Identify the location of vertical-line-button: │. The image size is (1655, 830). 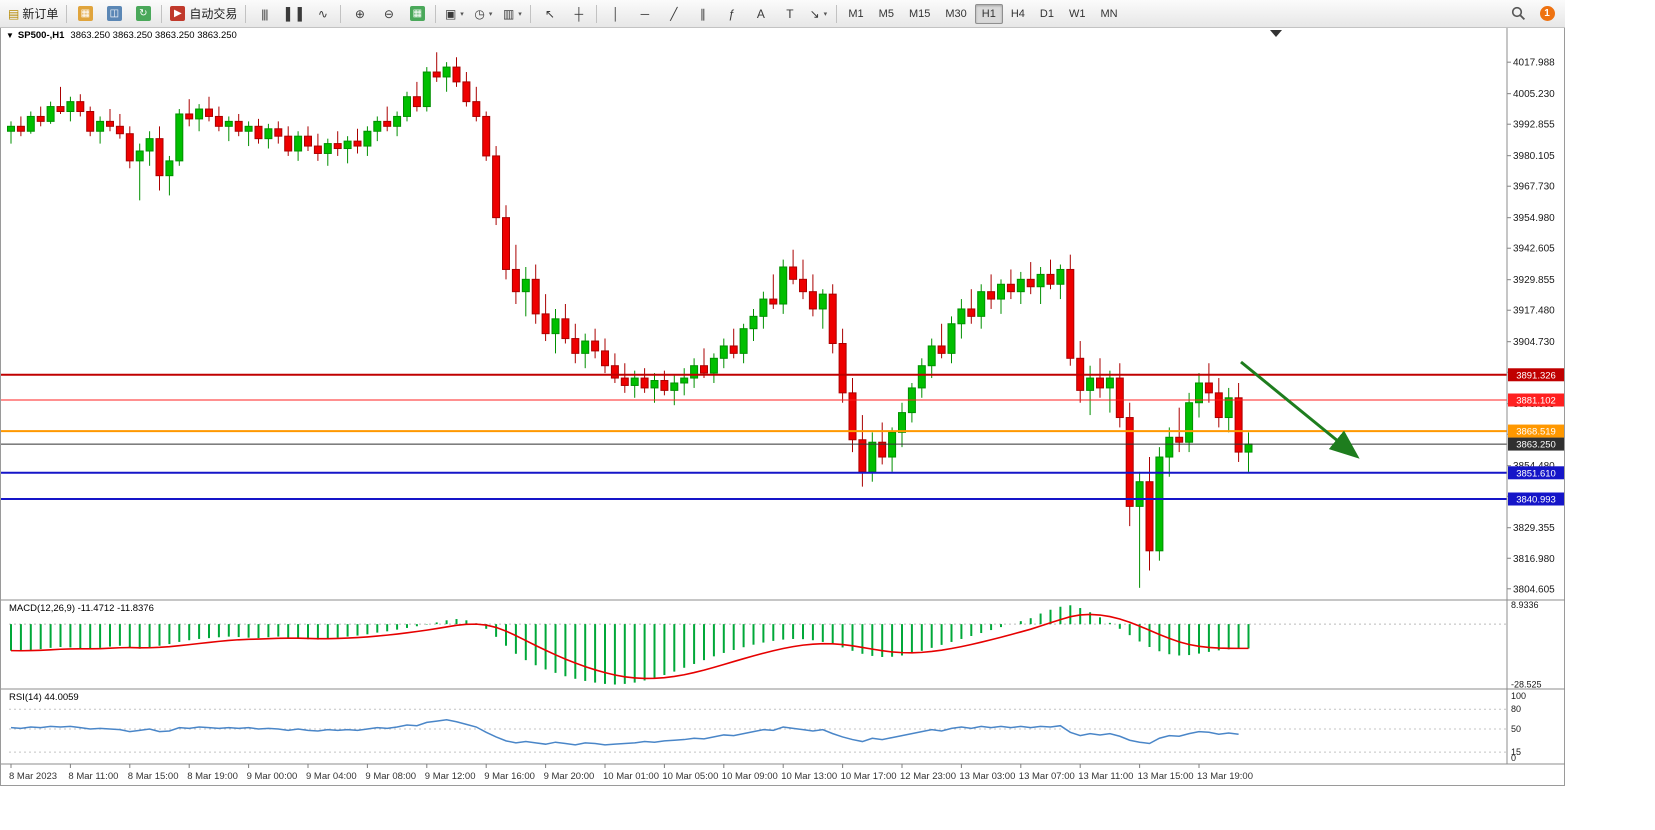
(615, 14).